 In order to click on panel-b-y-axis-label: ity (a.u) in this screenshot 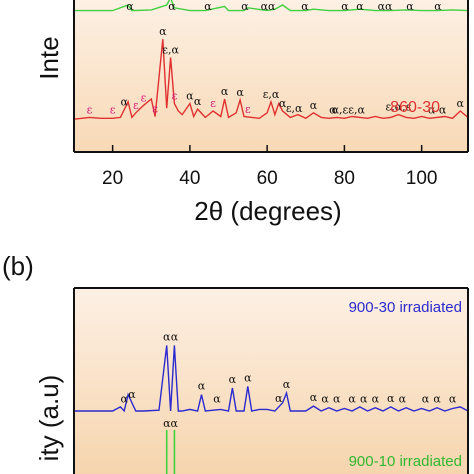, I will do `click(49, 418)`.